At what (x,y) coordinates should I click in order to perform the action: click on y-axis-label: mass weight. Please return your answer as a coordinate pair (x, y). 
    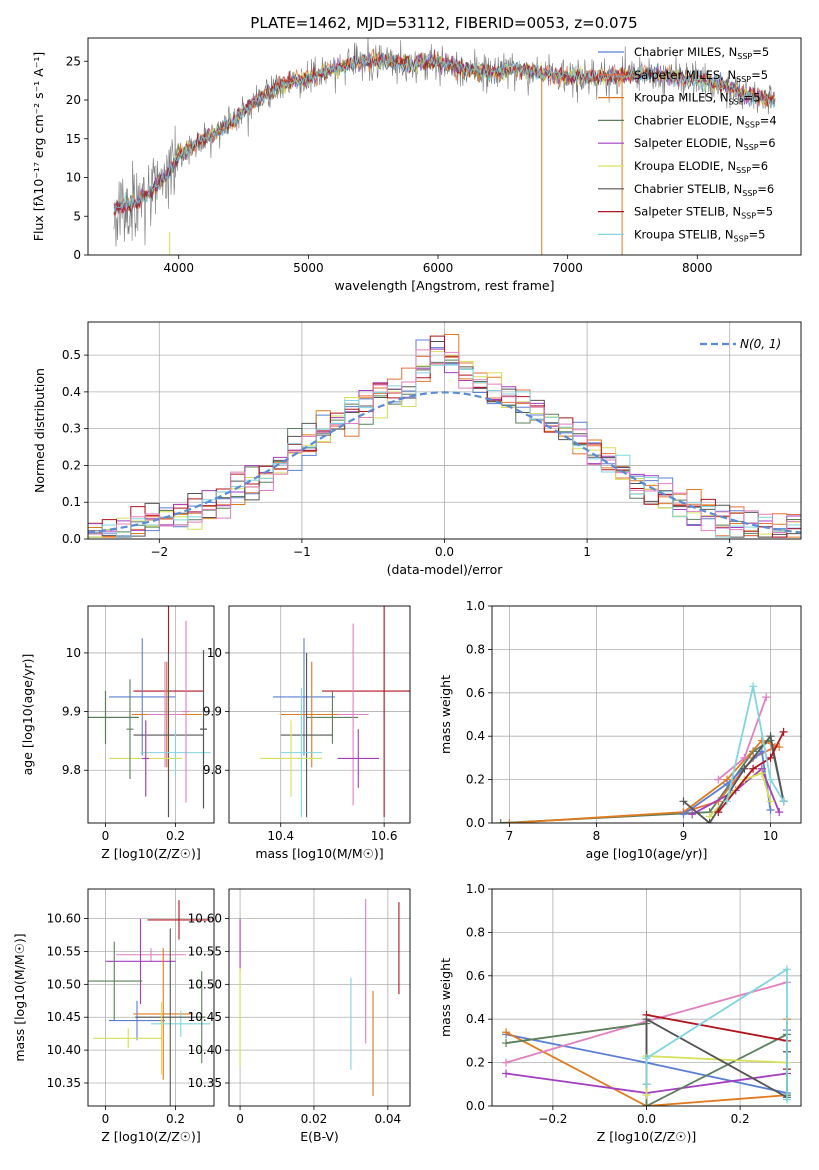
    Looking at the image, I should click on (445, 714).